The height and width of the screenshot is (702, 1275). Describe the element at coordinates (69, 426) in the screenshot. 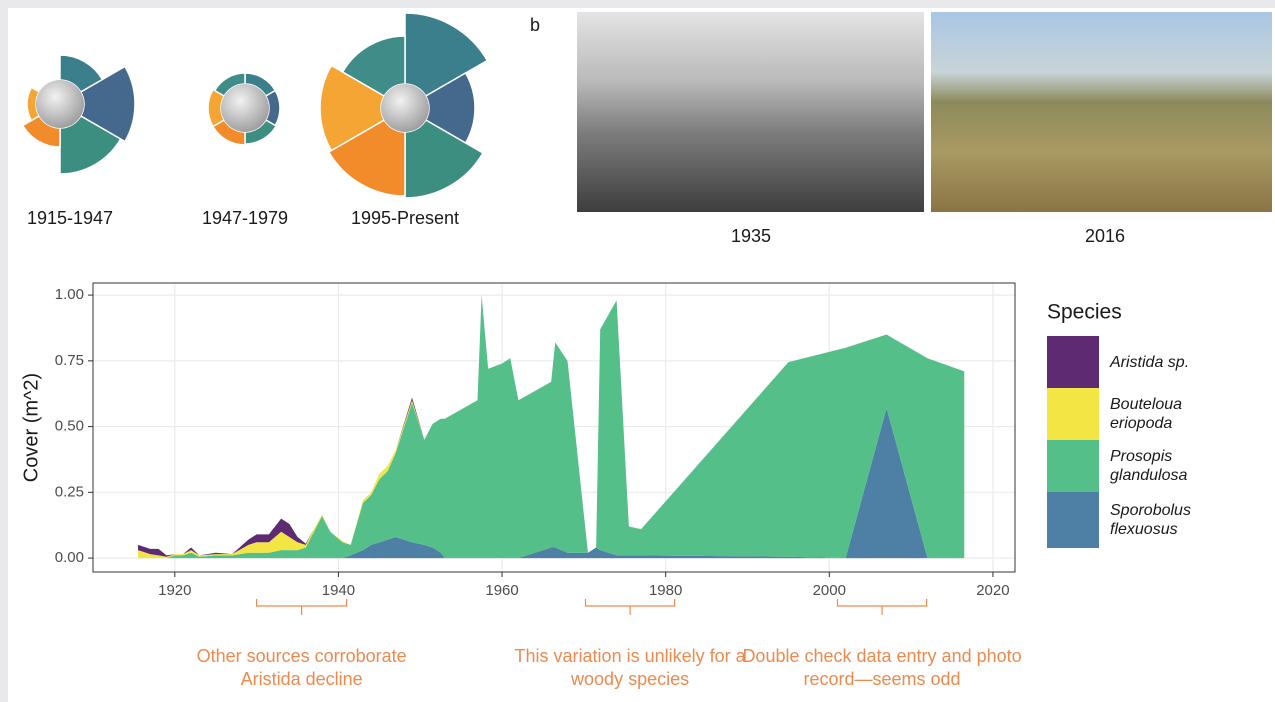

I see `y-tick-label: 0.50` at that location.